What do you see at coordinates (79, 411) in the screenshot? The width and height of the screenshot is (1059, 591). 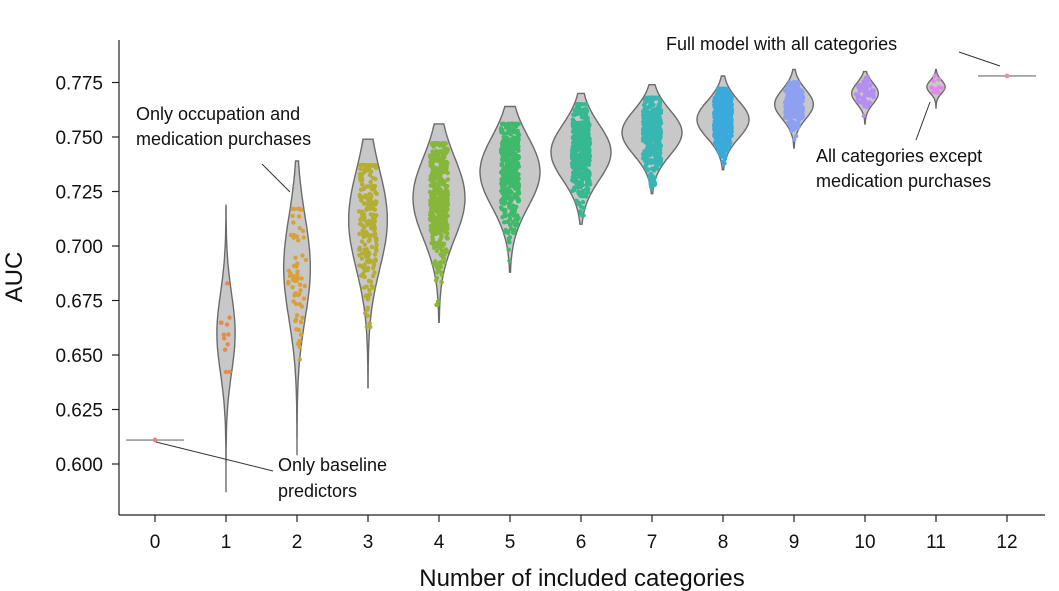 I see `y-tick-label: 0.625` at bounding box center [79, 411].